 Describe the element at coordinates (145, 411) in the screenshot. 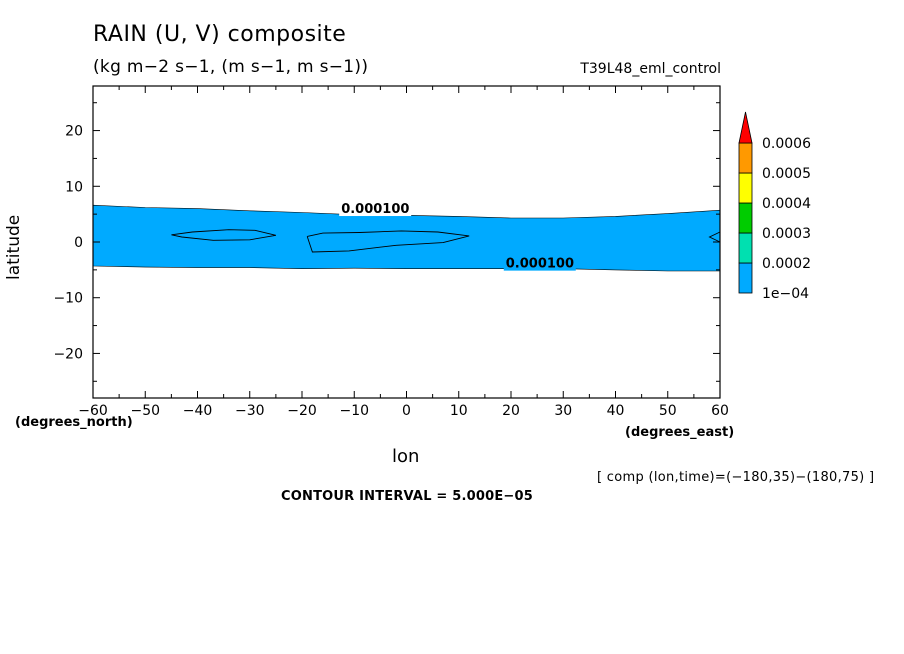

I see `x-tick-label-1: −50` at that location.